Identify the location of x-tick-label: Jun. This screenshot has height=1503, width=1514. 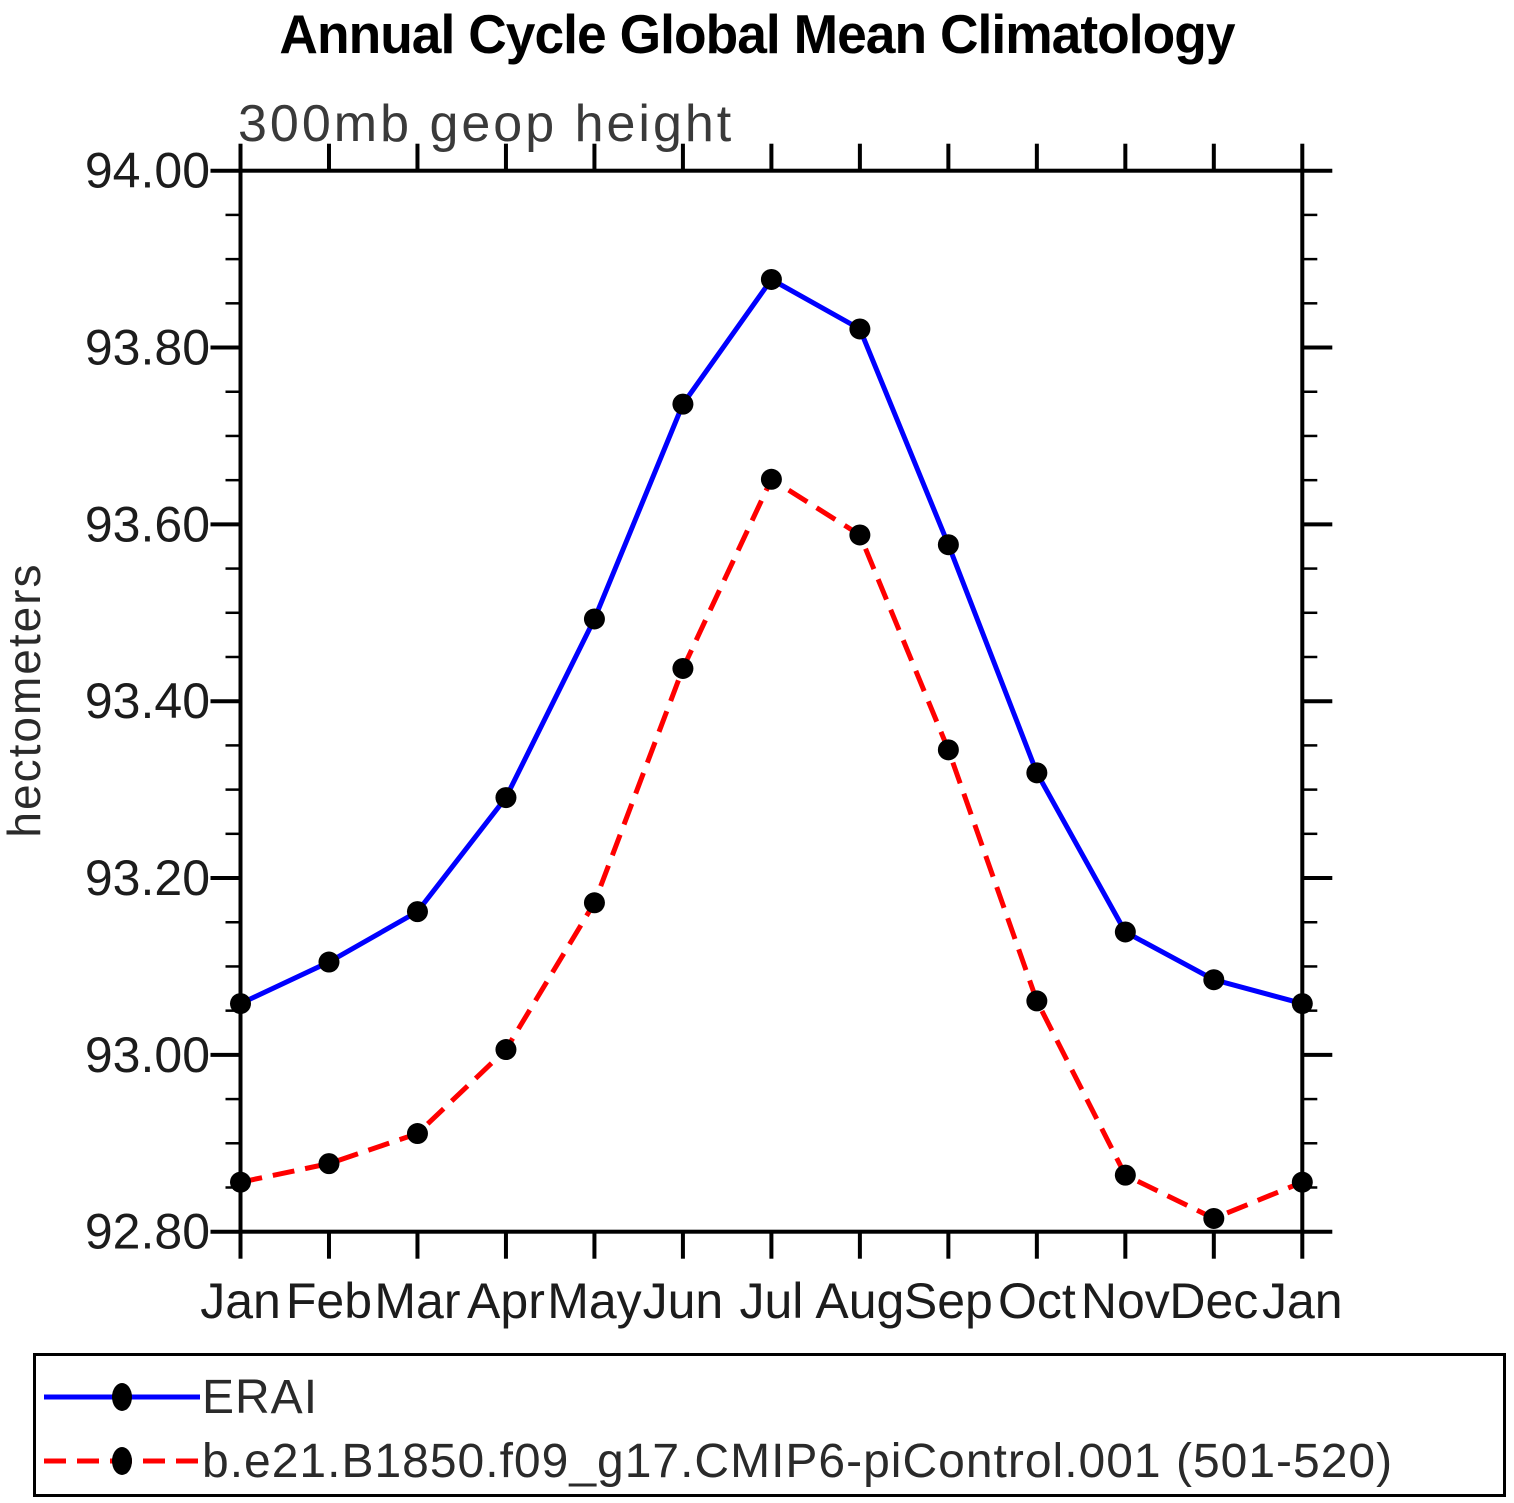
(683, 1301).